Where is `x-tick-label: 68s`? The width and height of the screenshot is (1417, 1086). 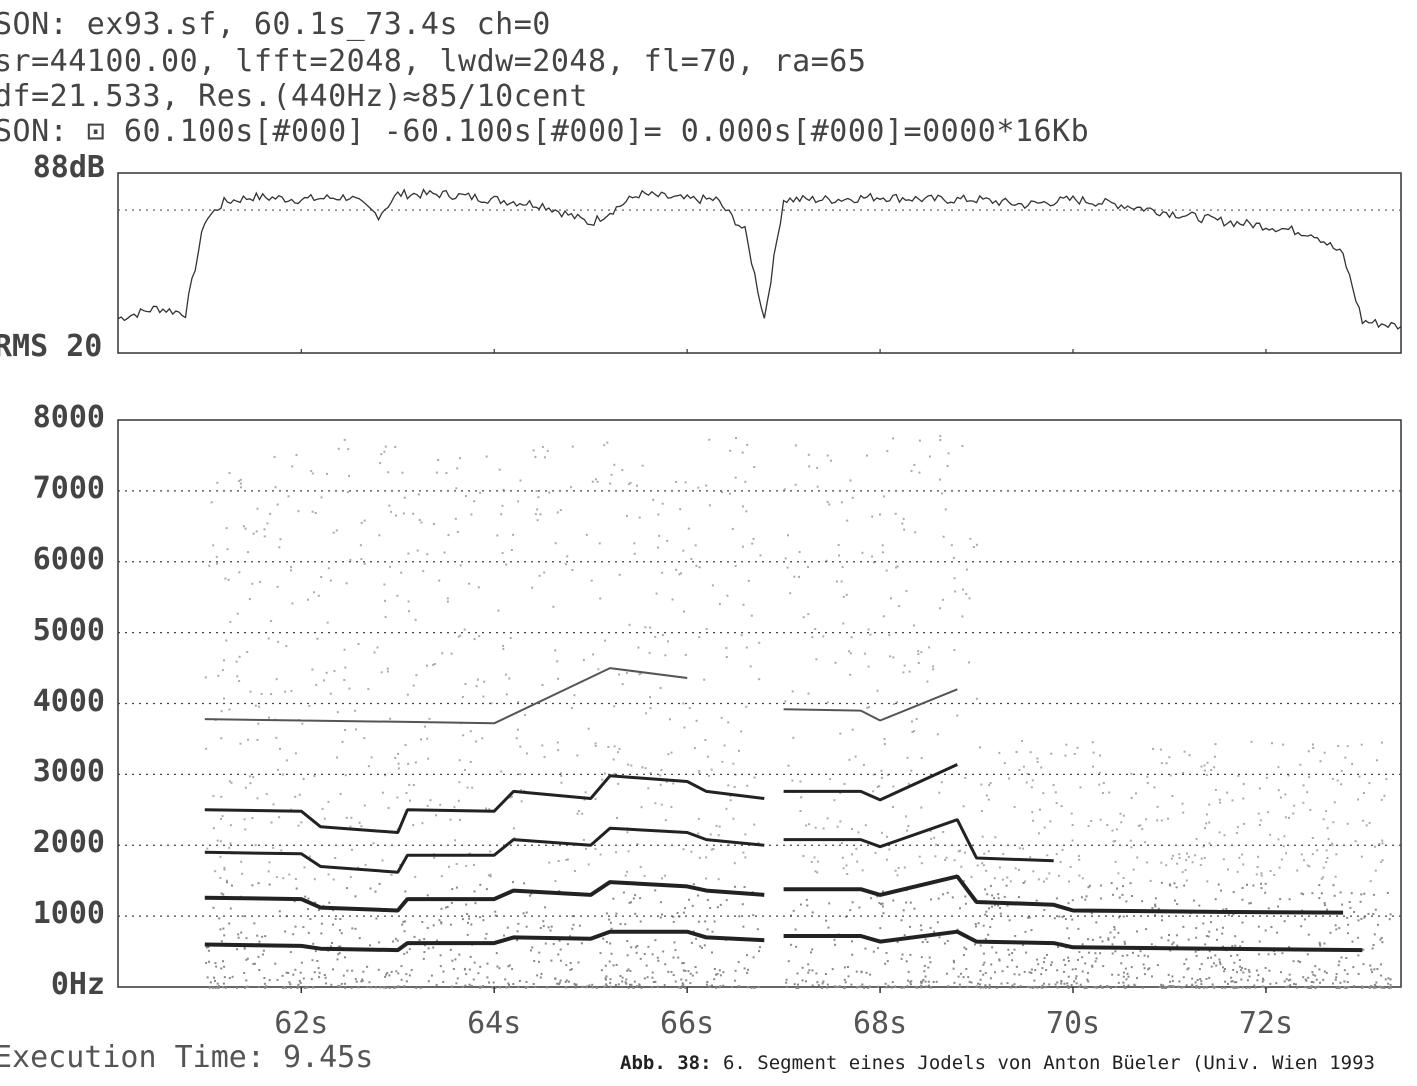
x-tick-label: 68s is located at coordinates (880, 1023).